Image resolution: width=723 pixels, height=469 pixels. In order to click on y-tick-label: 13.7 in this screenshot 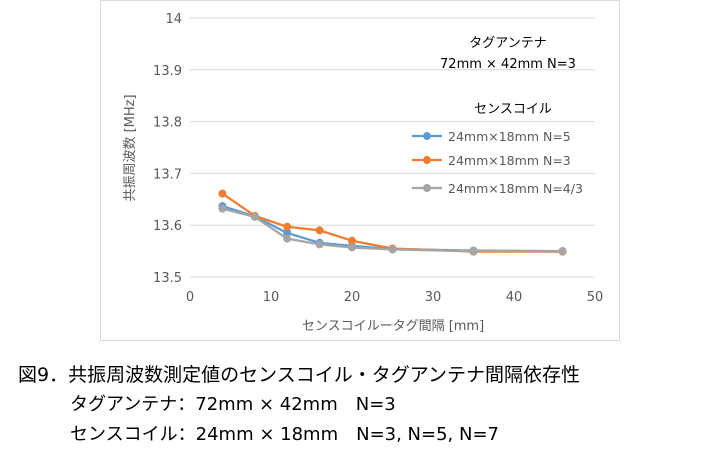, I will do `click(167, 174)`.